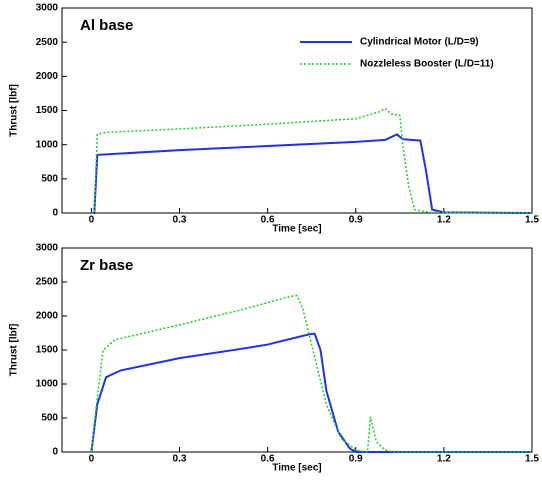 The height and width of the screenshot is (489, 542). I want to click on legend-label: Cylindrical Motor (L/D=9), so click(419, 42).